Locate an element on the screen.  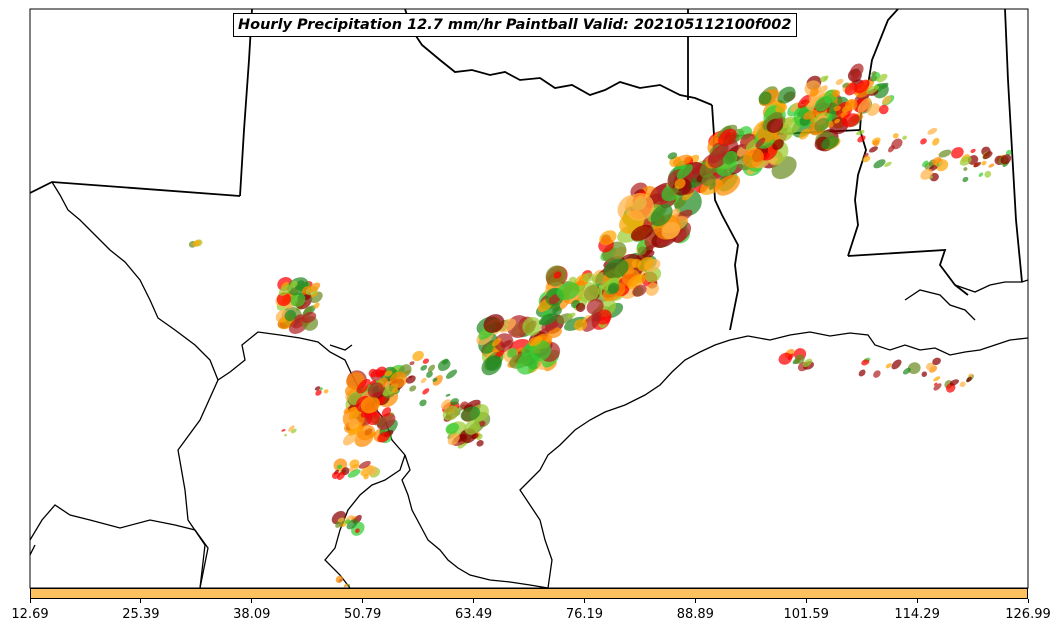
red-river-border is located at coordinates (558, 57).